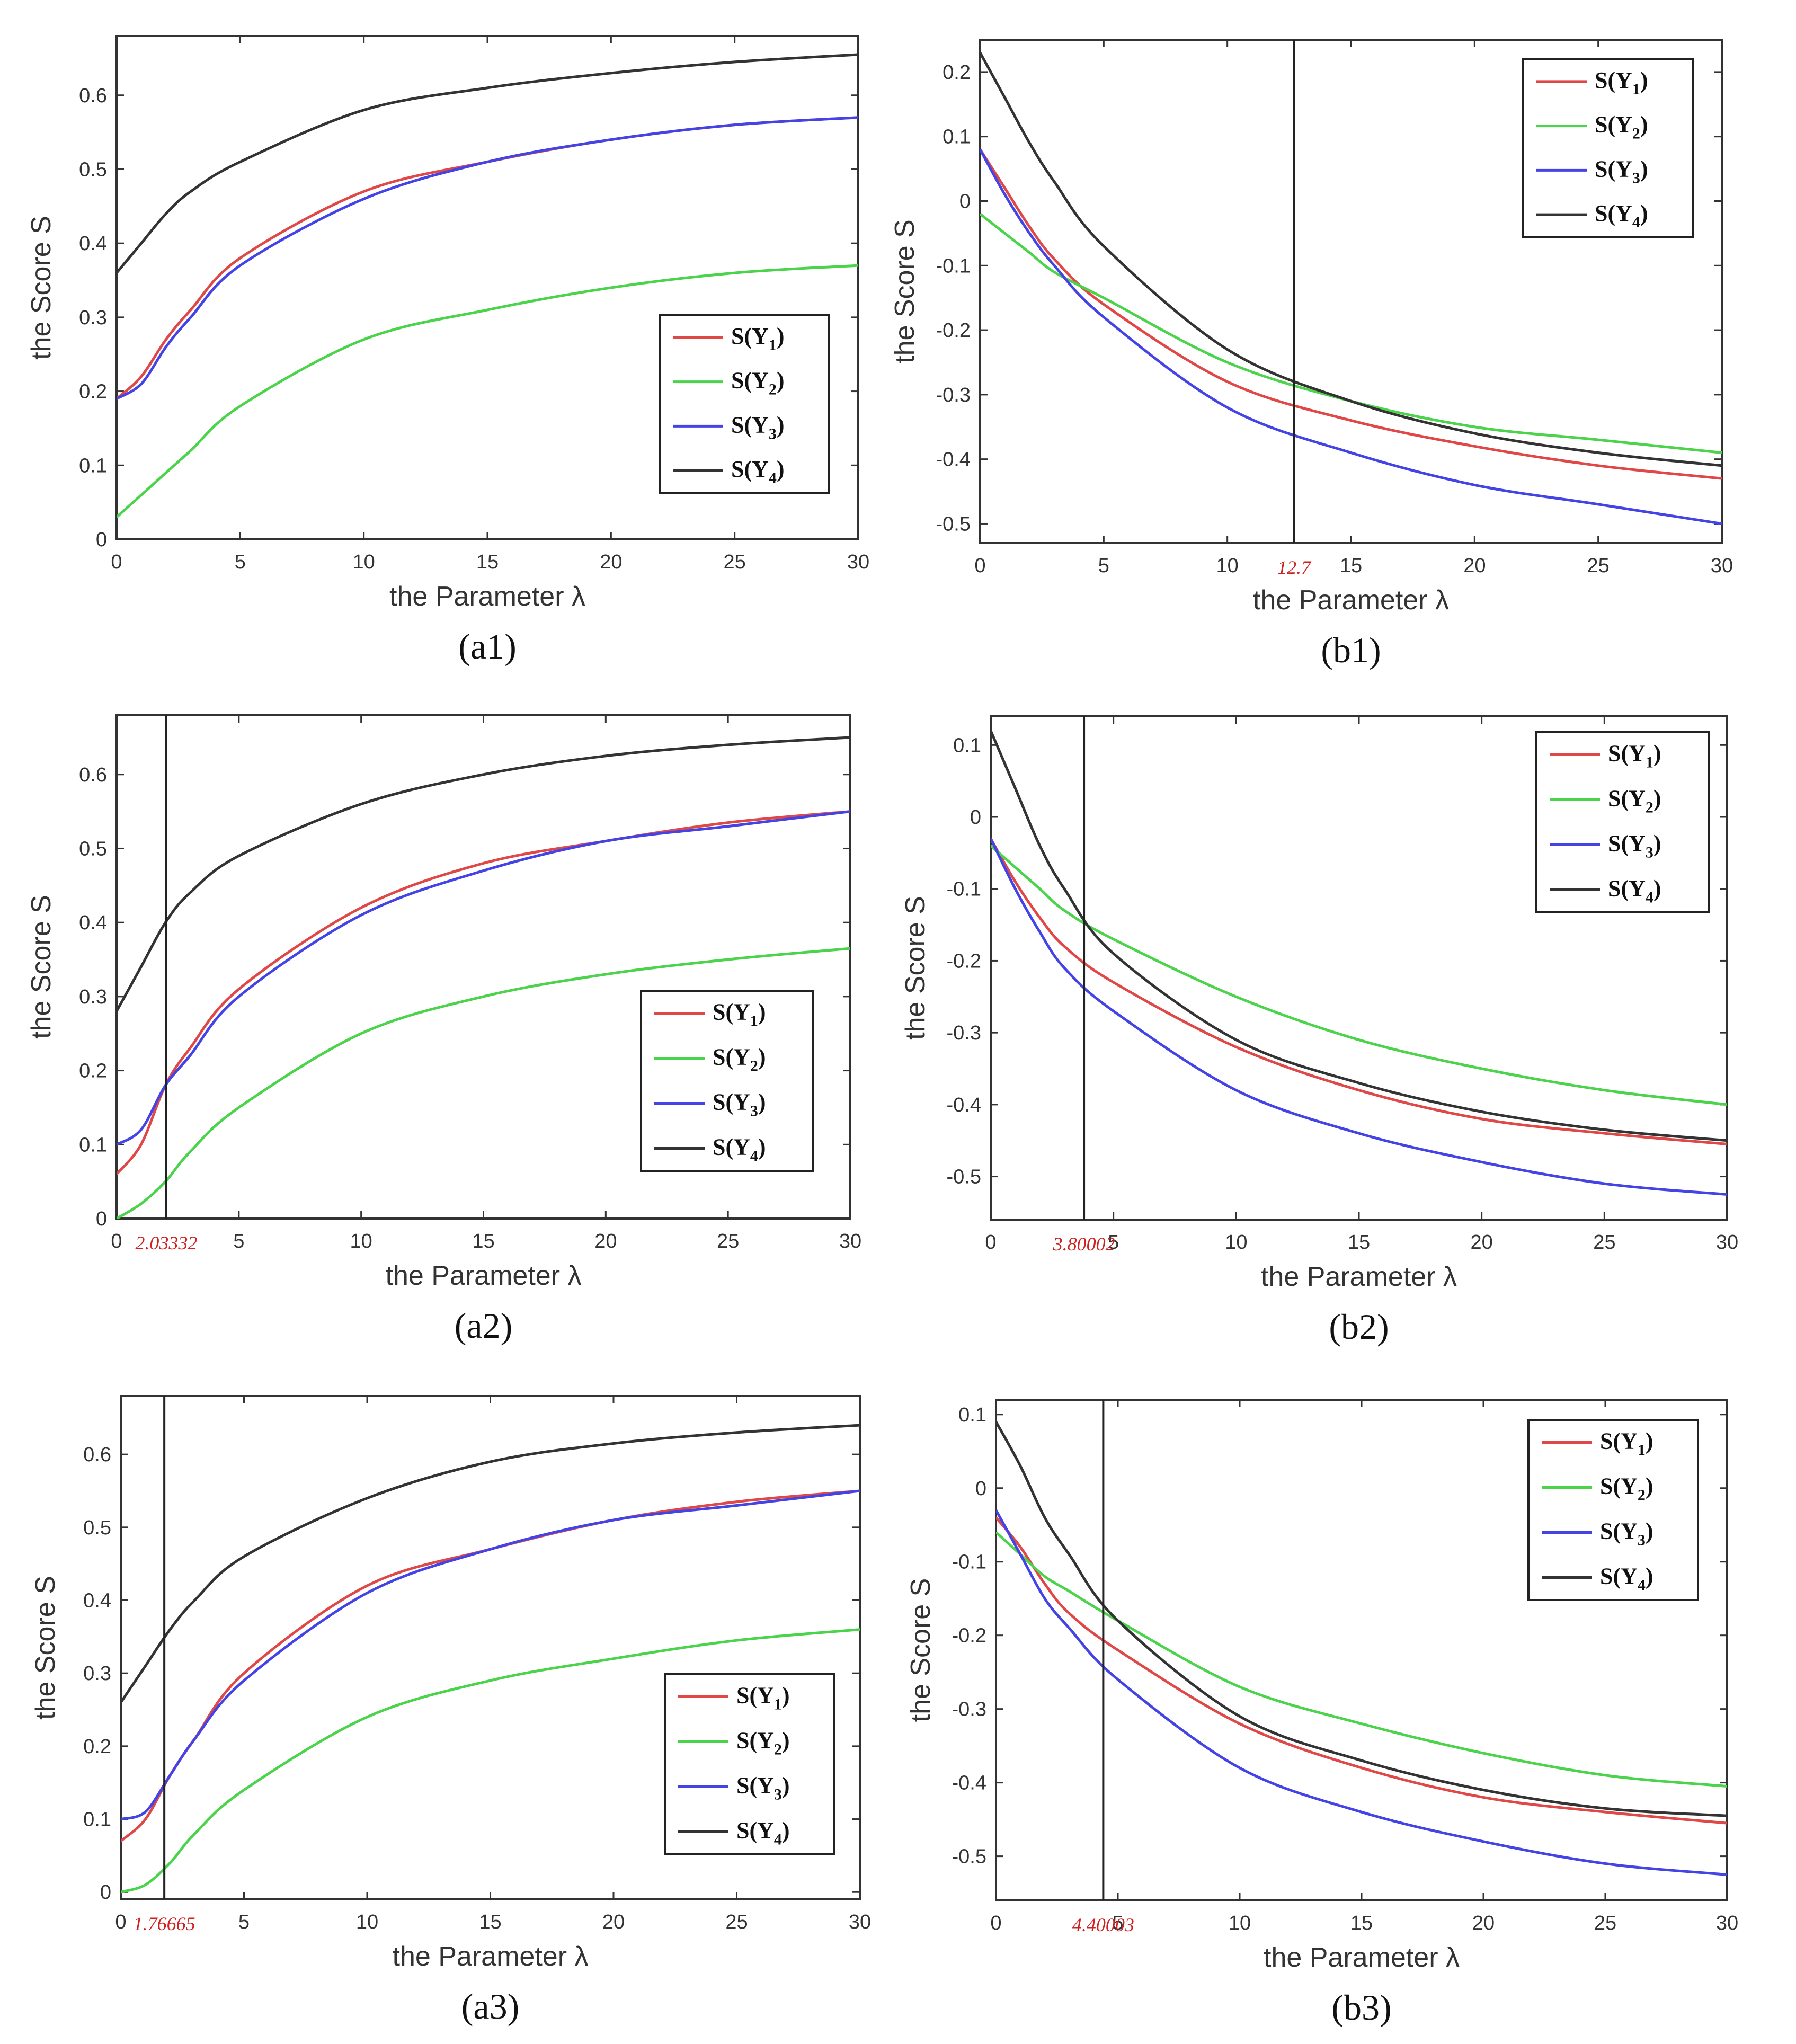  I want to click on y-tick-label: 0.4, so click(97, 1601).